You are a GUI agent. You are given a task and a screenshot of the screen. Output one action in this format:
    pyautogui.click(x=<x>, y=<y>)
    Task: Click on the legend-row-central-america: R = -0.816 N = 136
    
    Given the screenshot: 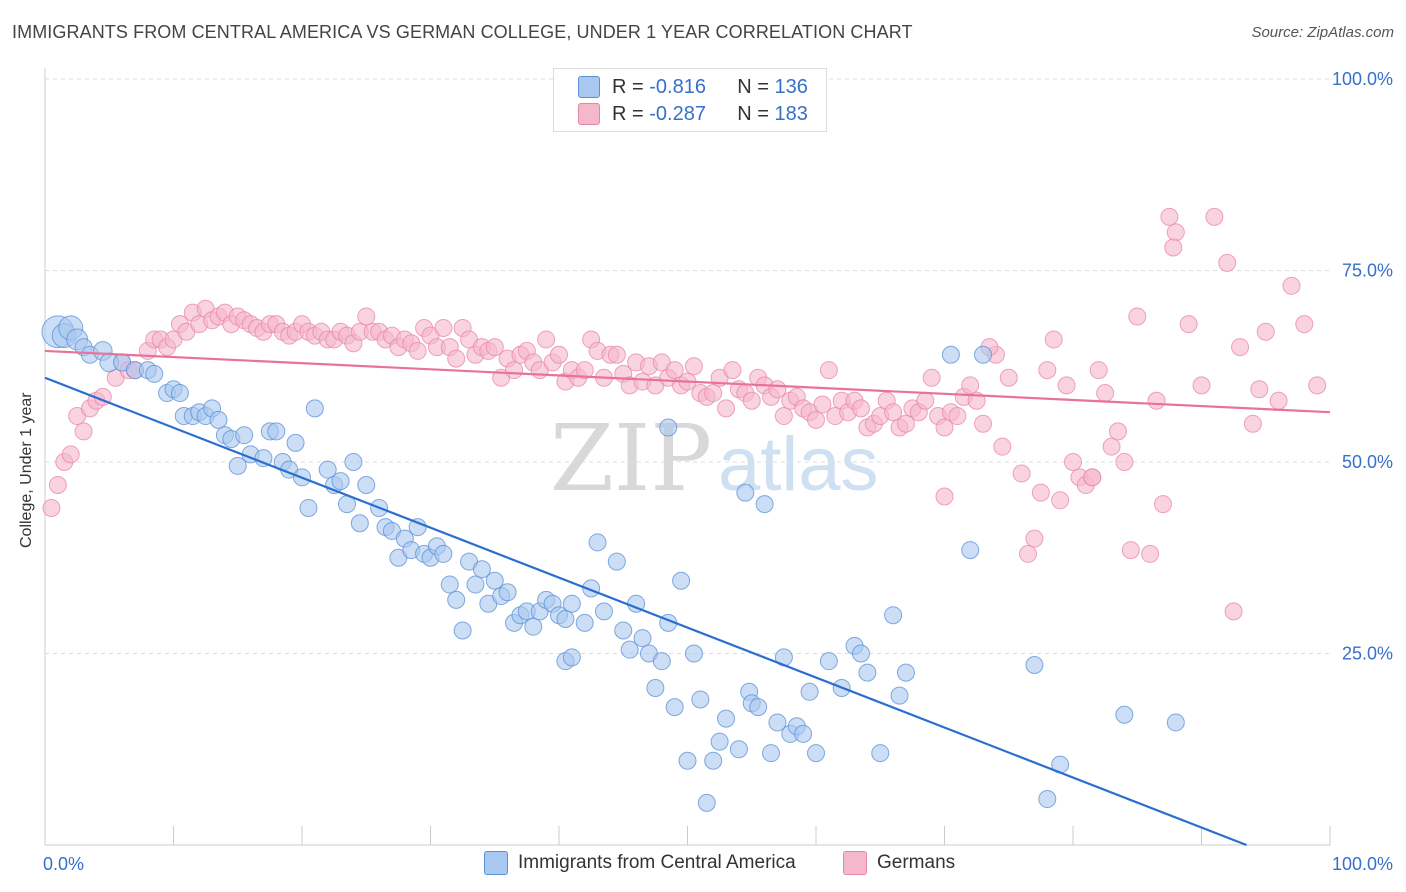 What is the action you would take?
    pyautogui.click(x=693, y=87)
    